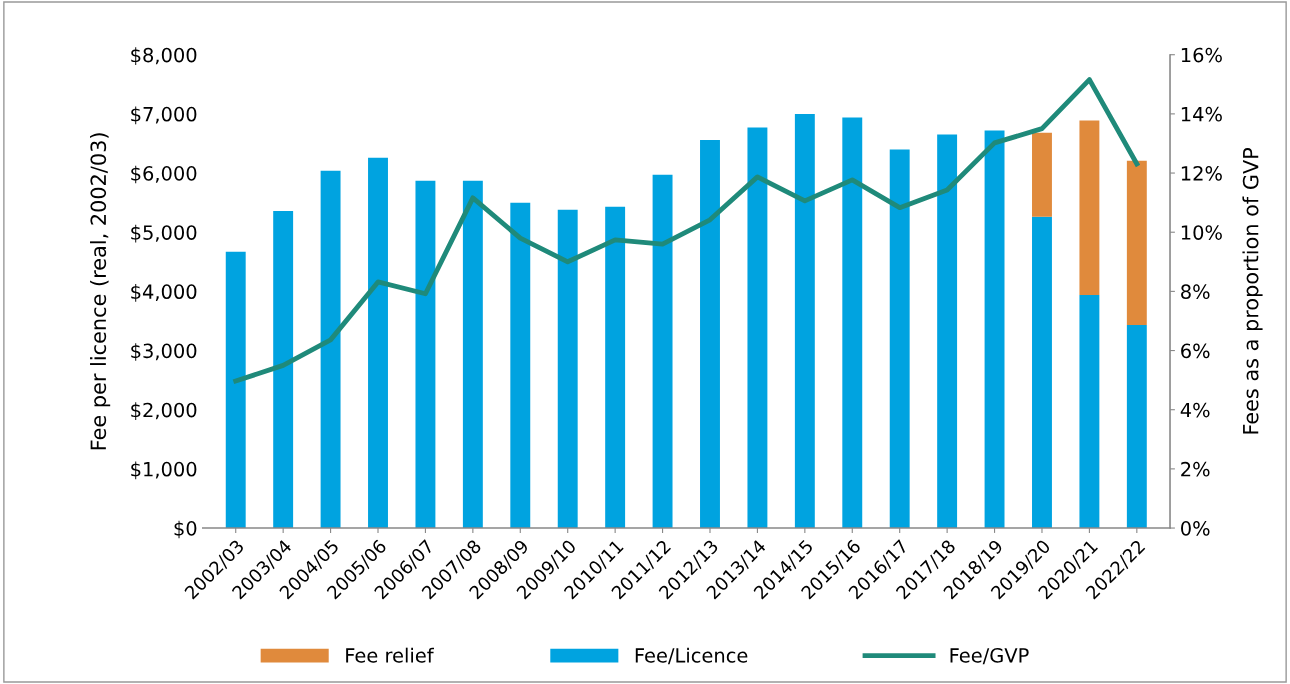 This screenshot has width=1290, height=684. What do you see at coordinates (1195, 469) in the screenshot?
I see `y2-tick-label: 2%` at bounding box center [1195, 469].